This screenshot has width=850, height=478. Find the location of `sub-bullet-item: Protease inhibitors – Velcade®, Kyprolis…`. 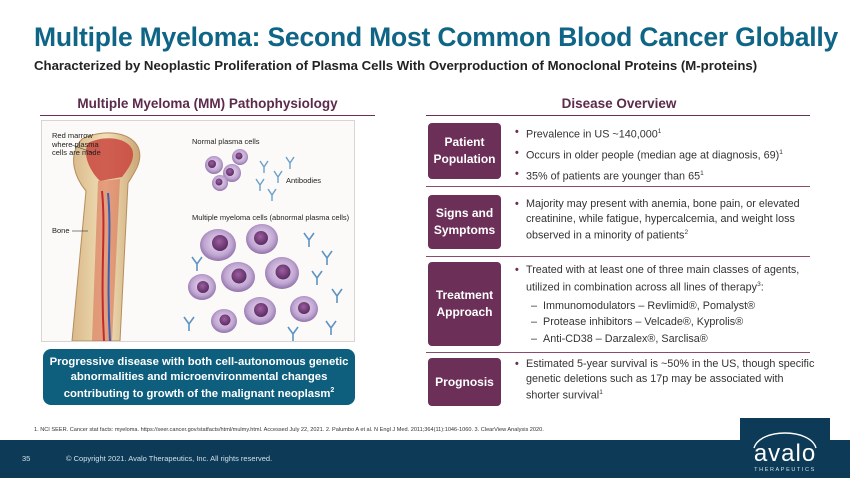

sub-bullet-item: Protease inhibitors – Velcade®, Kyprolis… is located at coordinates (665, 322).